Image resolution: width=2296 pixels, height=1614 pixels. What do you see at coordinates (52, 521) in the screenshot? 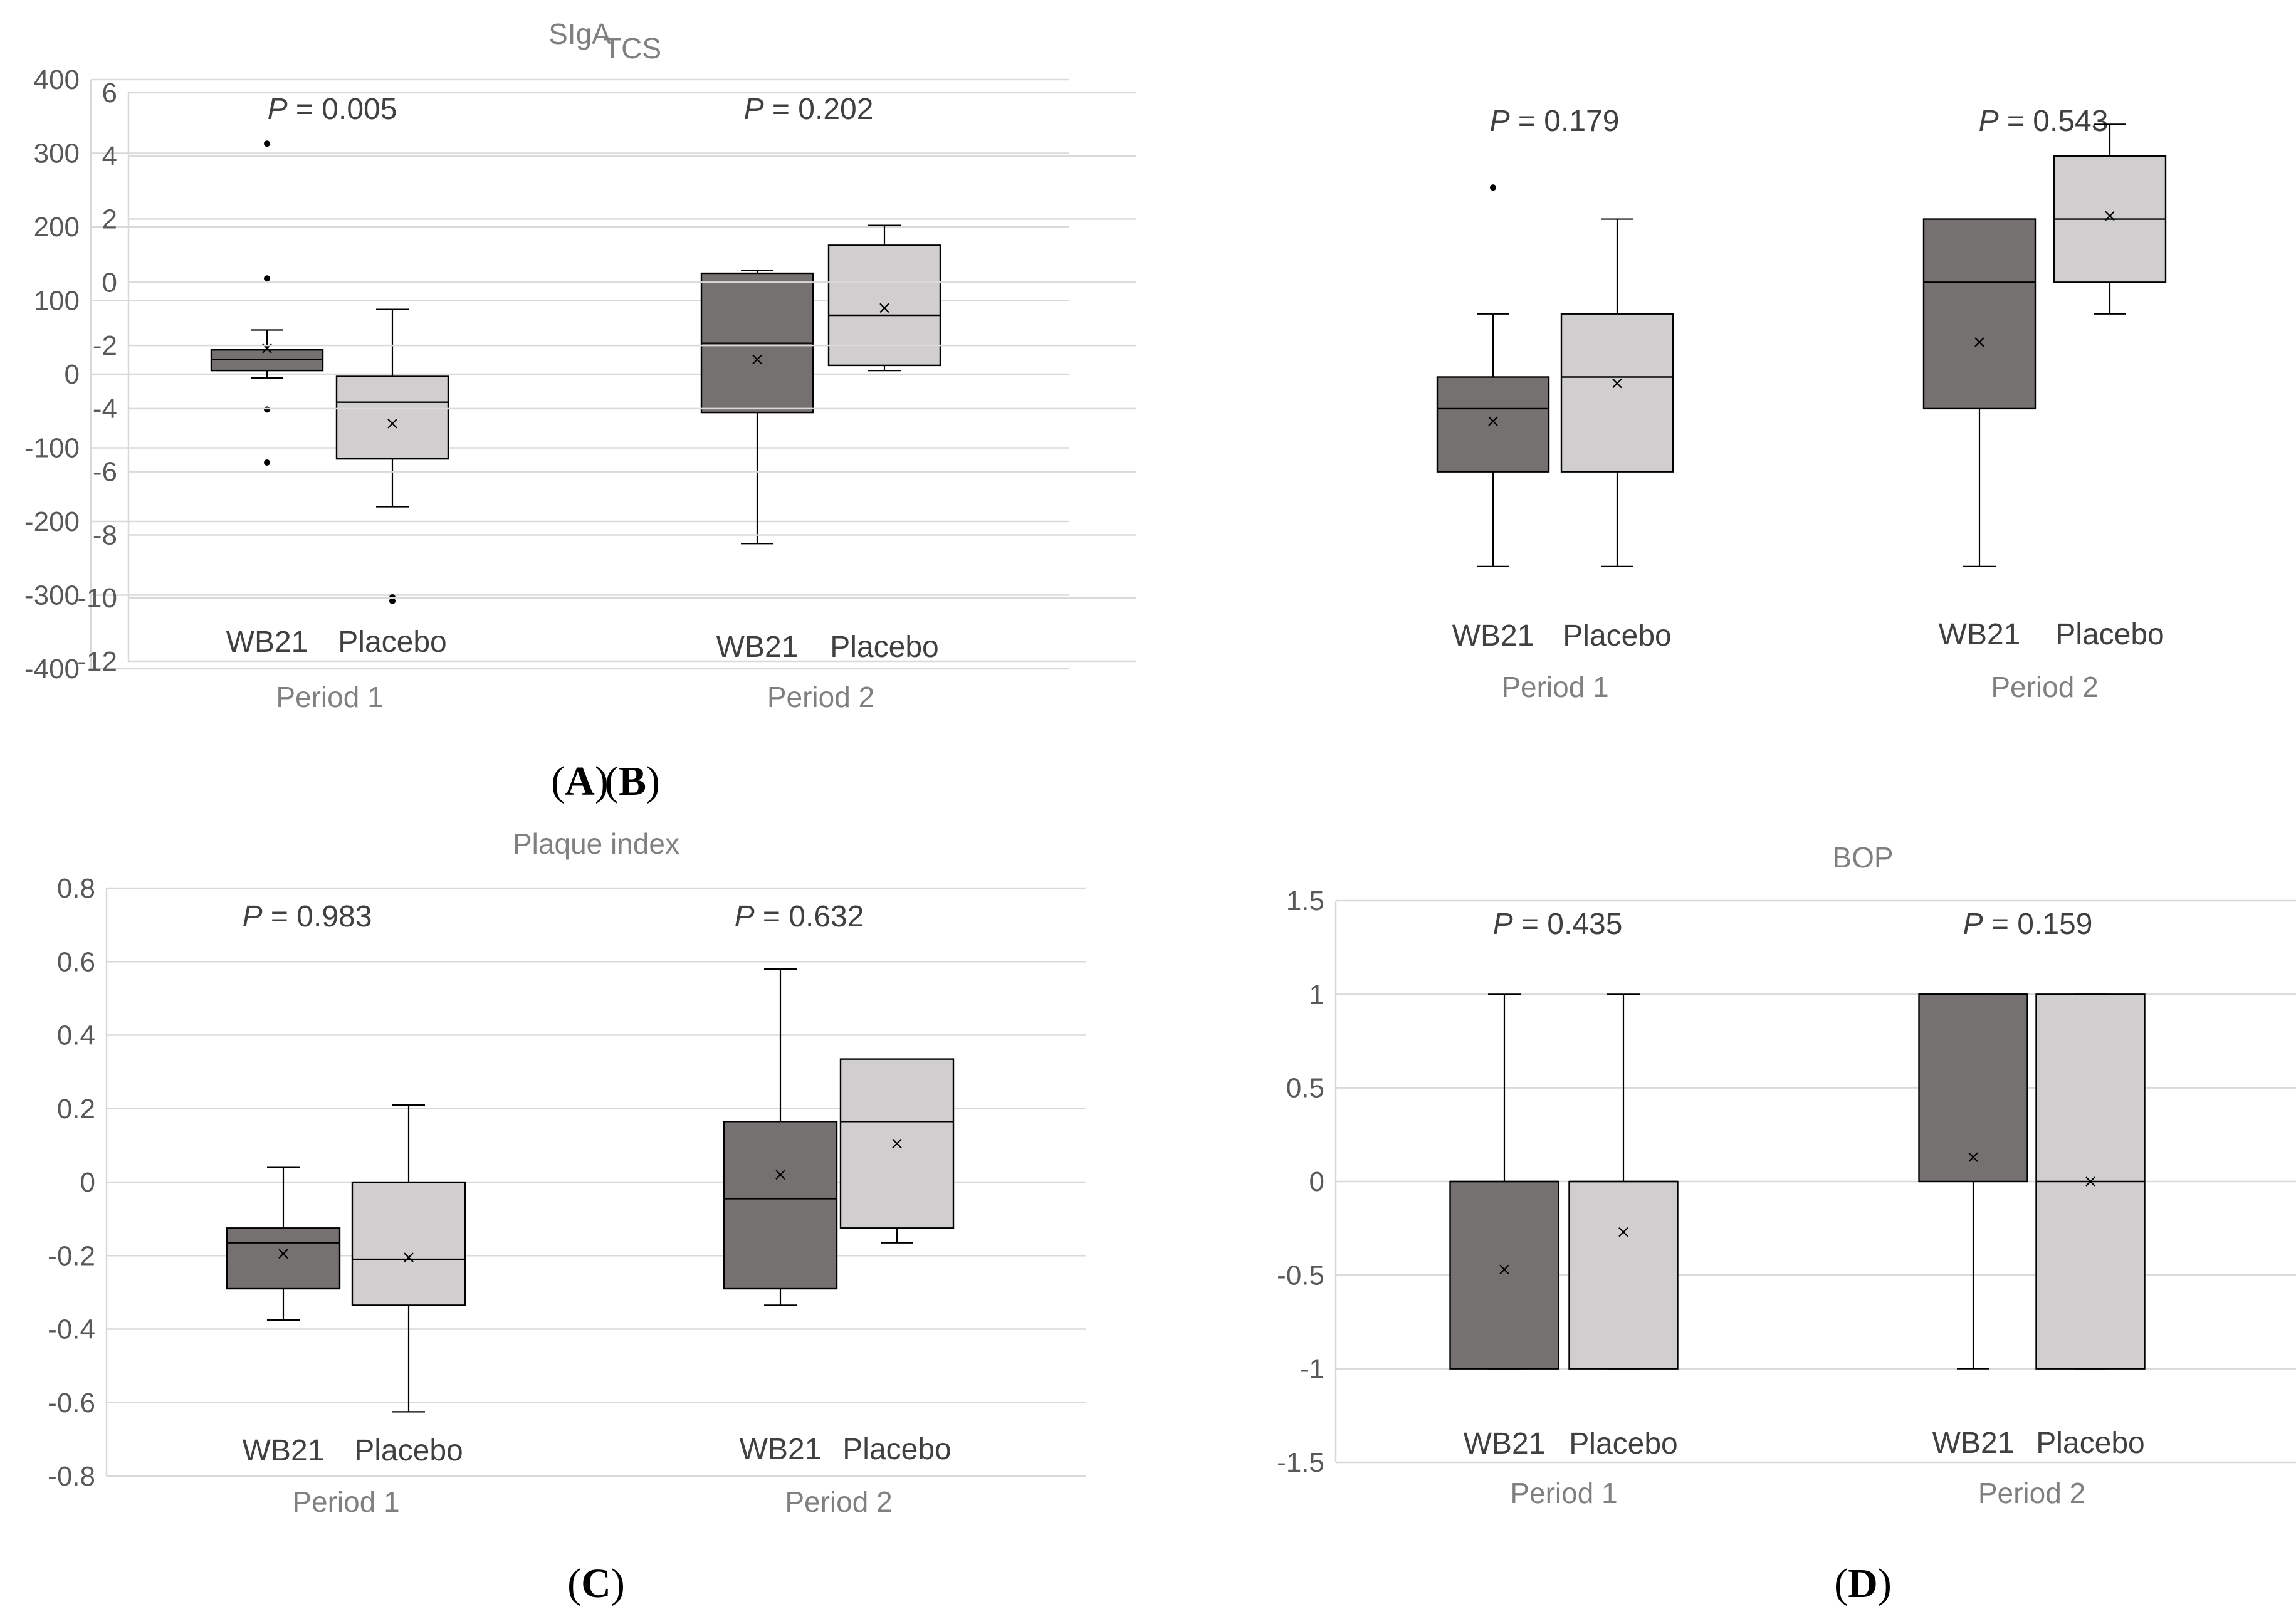
I see `y-tick-label: -200` at bounding box center [52, 521].